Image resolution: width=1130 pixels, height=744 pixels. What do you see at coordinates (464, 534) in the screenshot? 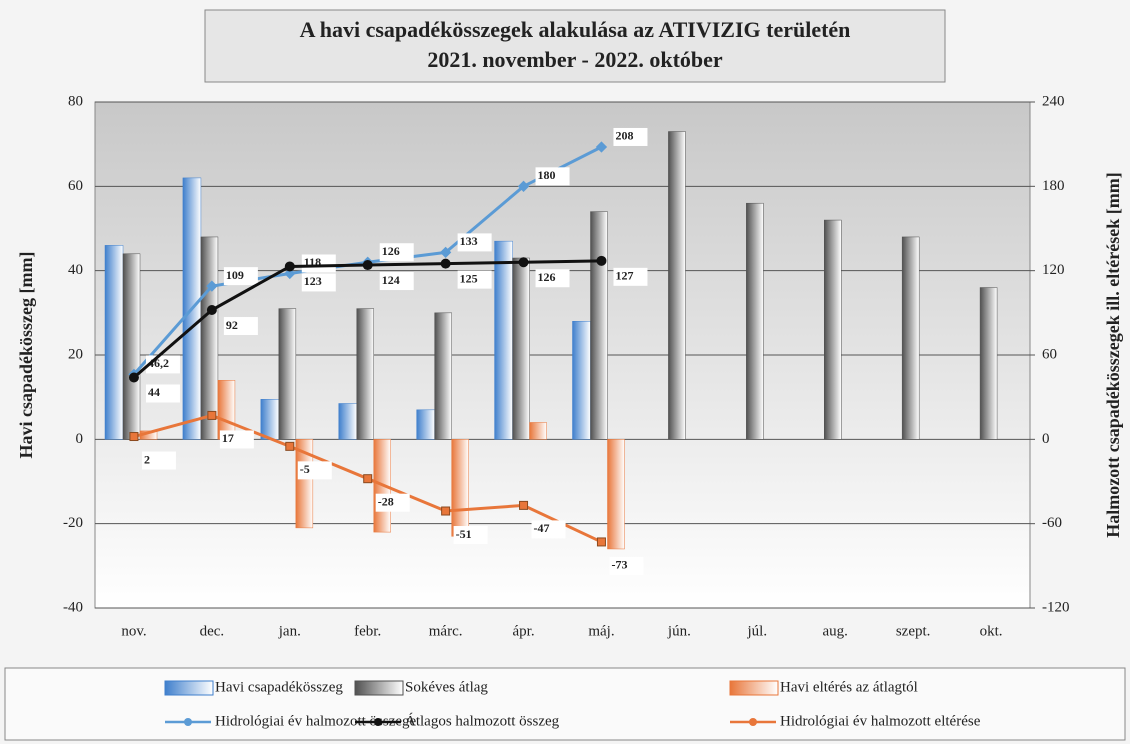
I see `value-label: -51` at bounding box center [464, 534].